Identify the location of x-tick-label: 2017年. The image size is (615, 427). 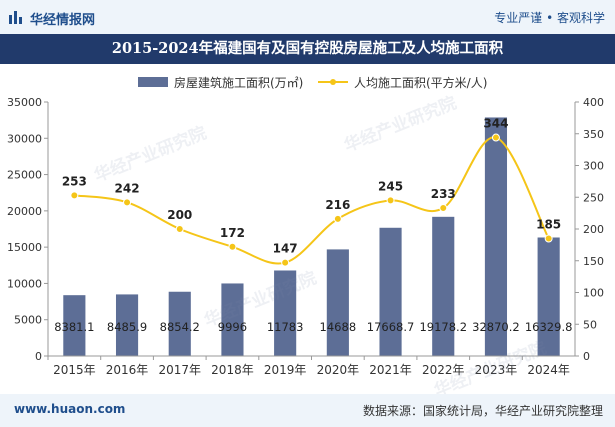
(179, 370).